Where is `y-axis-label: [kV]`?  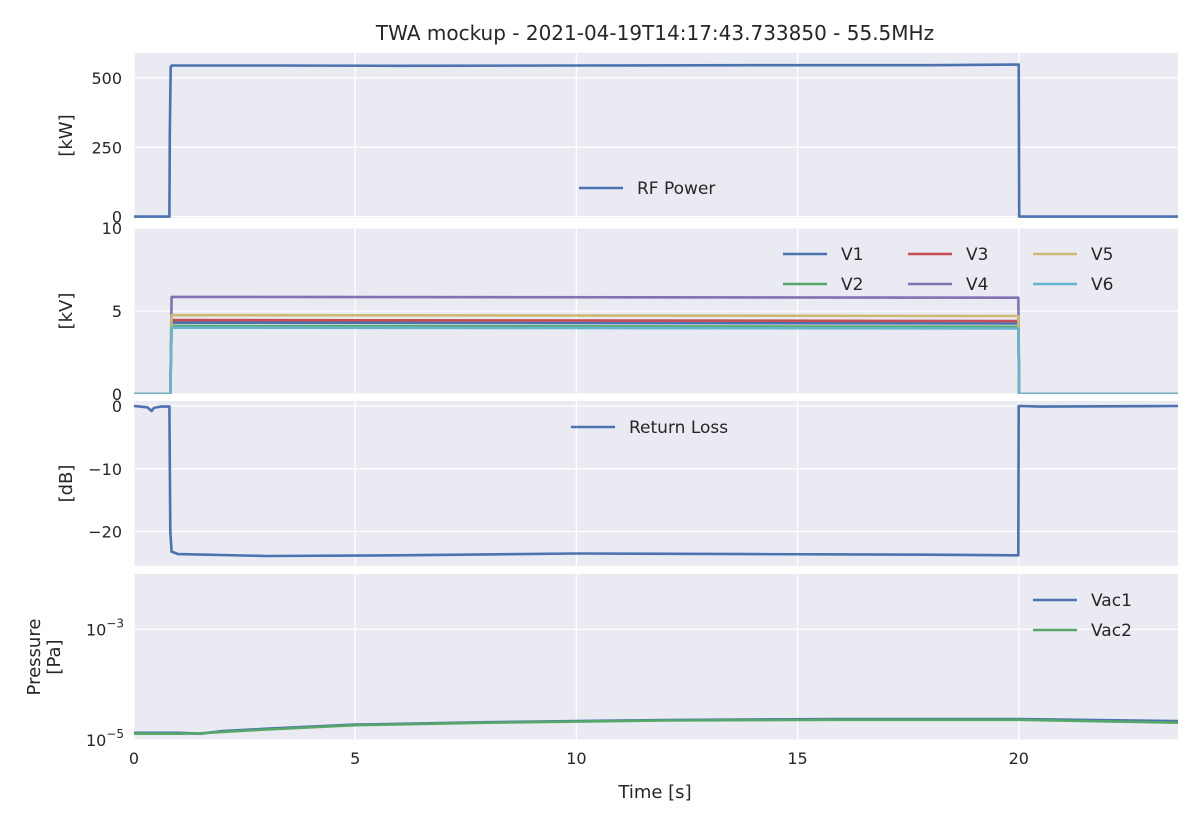
y-axis-label: [kV] is located at coordinates (66, 311).